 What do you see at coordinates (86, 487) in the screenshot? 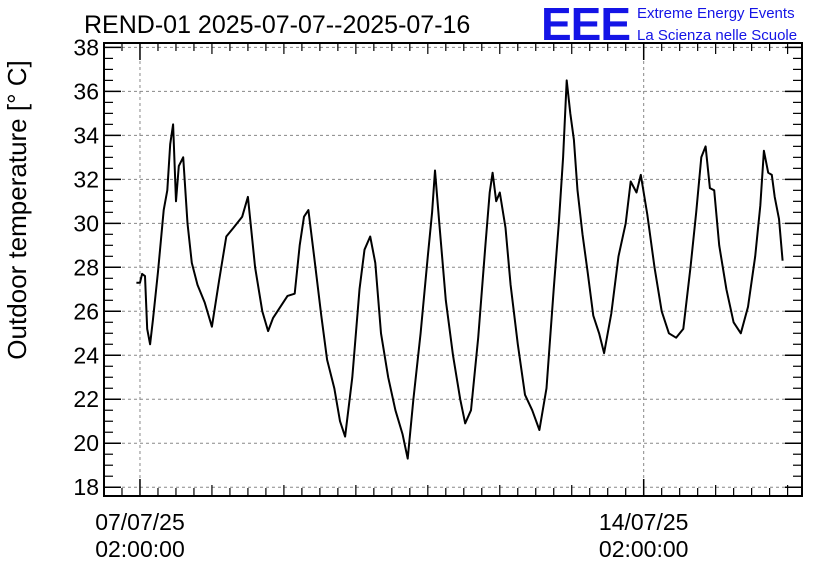
I see `y-tick-label: 18` at bounding box center [86, 487].